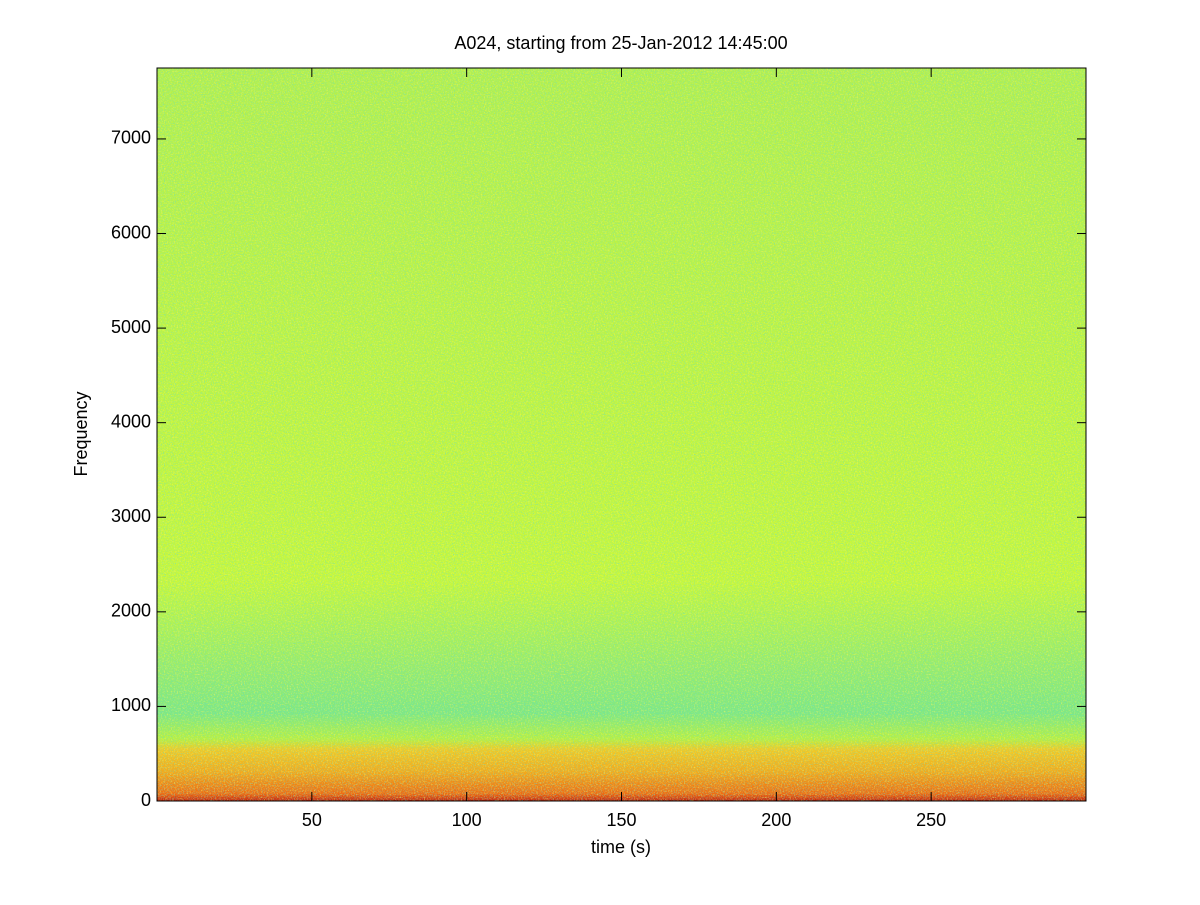  I want to click on y-tick-label: 0, so click(146, 800).